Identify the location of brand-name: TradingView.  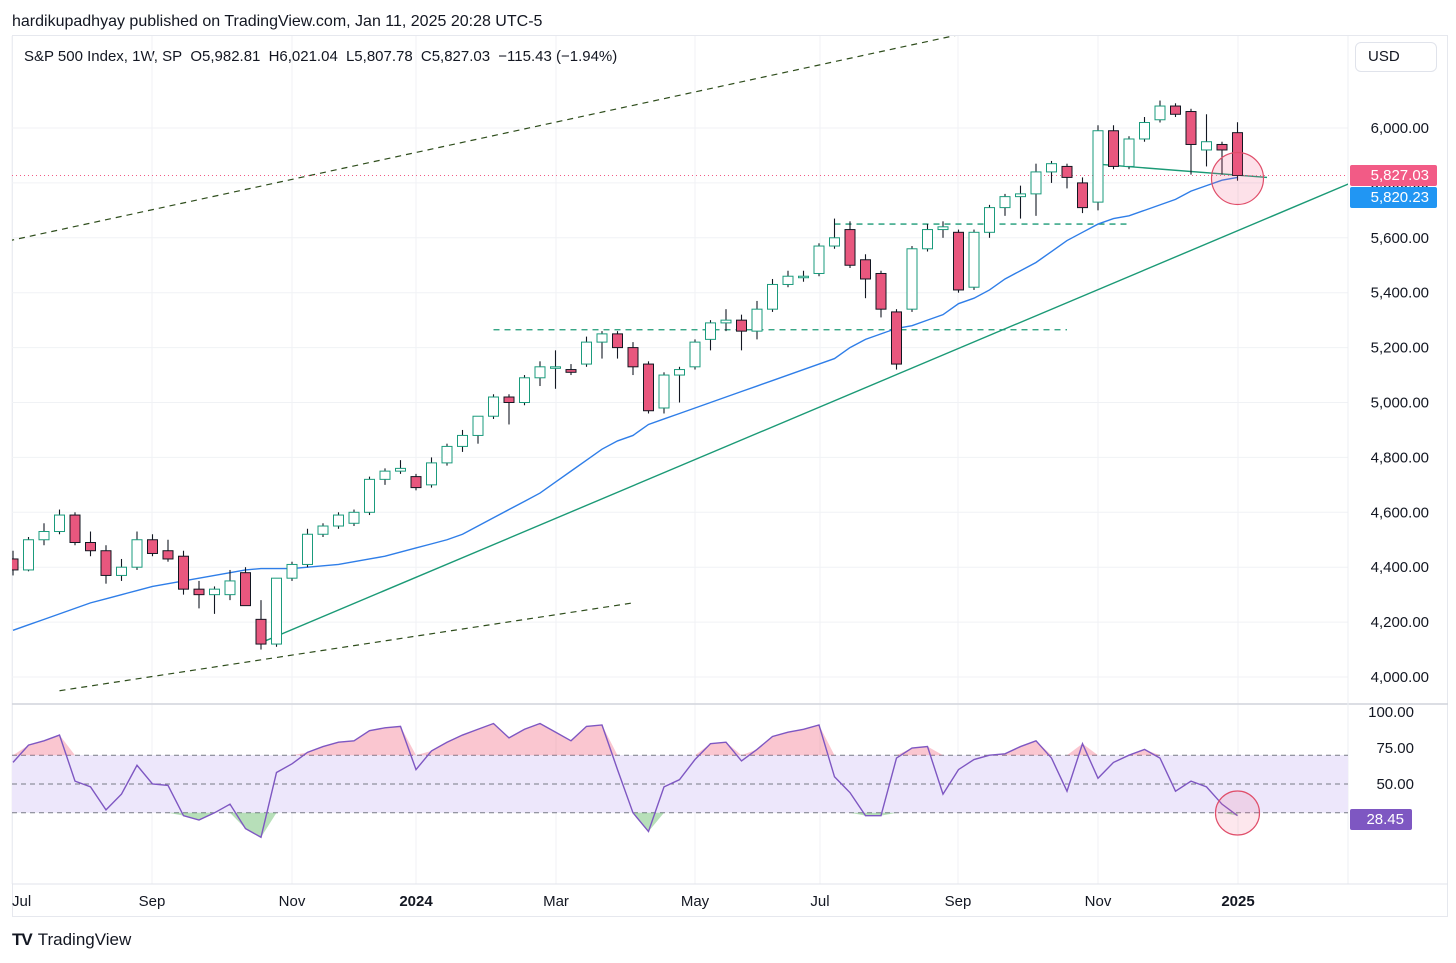
(84, 939).